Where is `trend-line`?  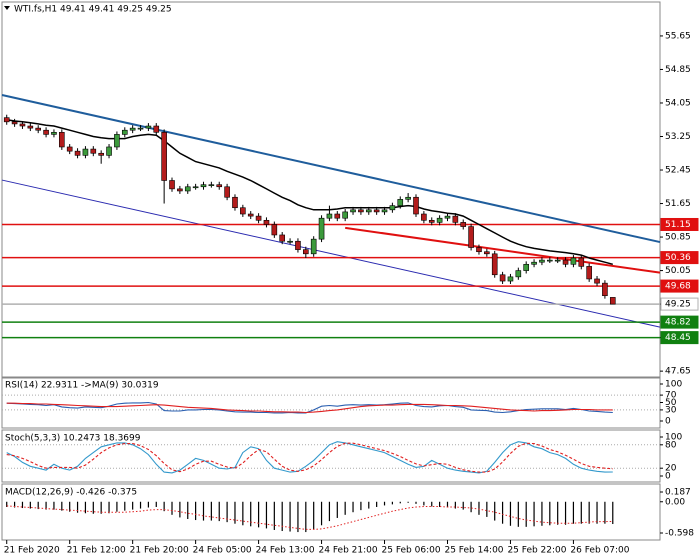
trend-line is located at coordinates (503, 250).